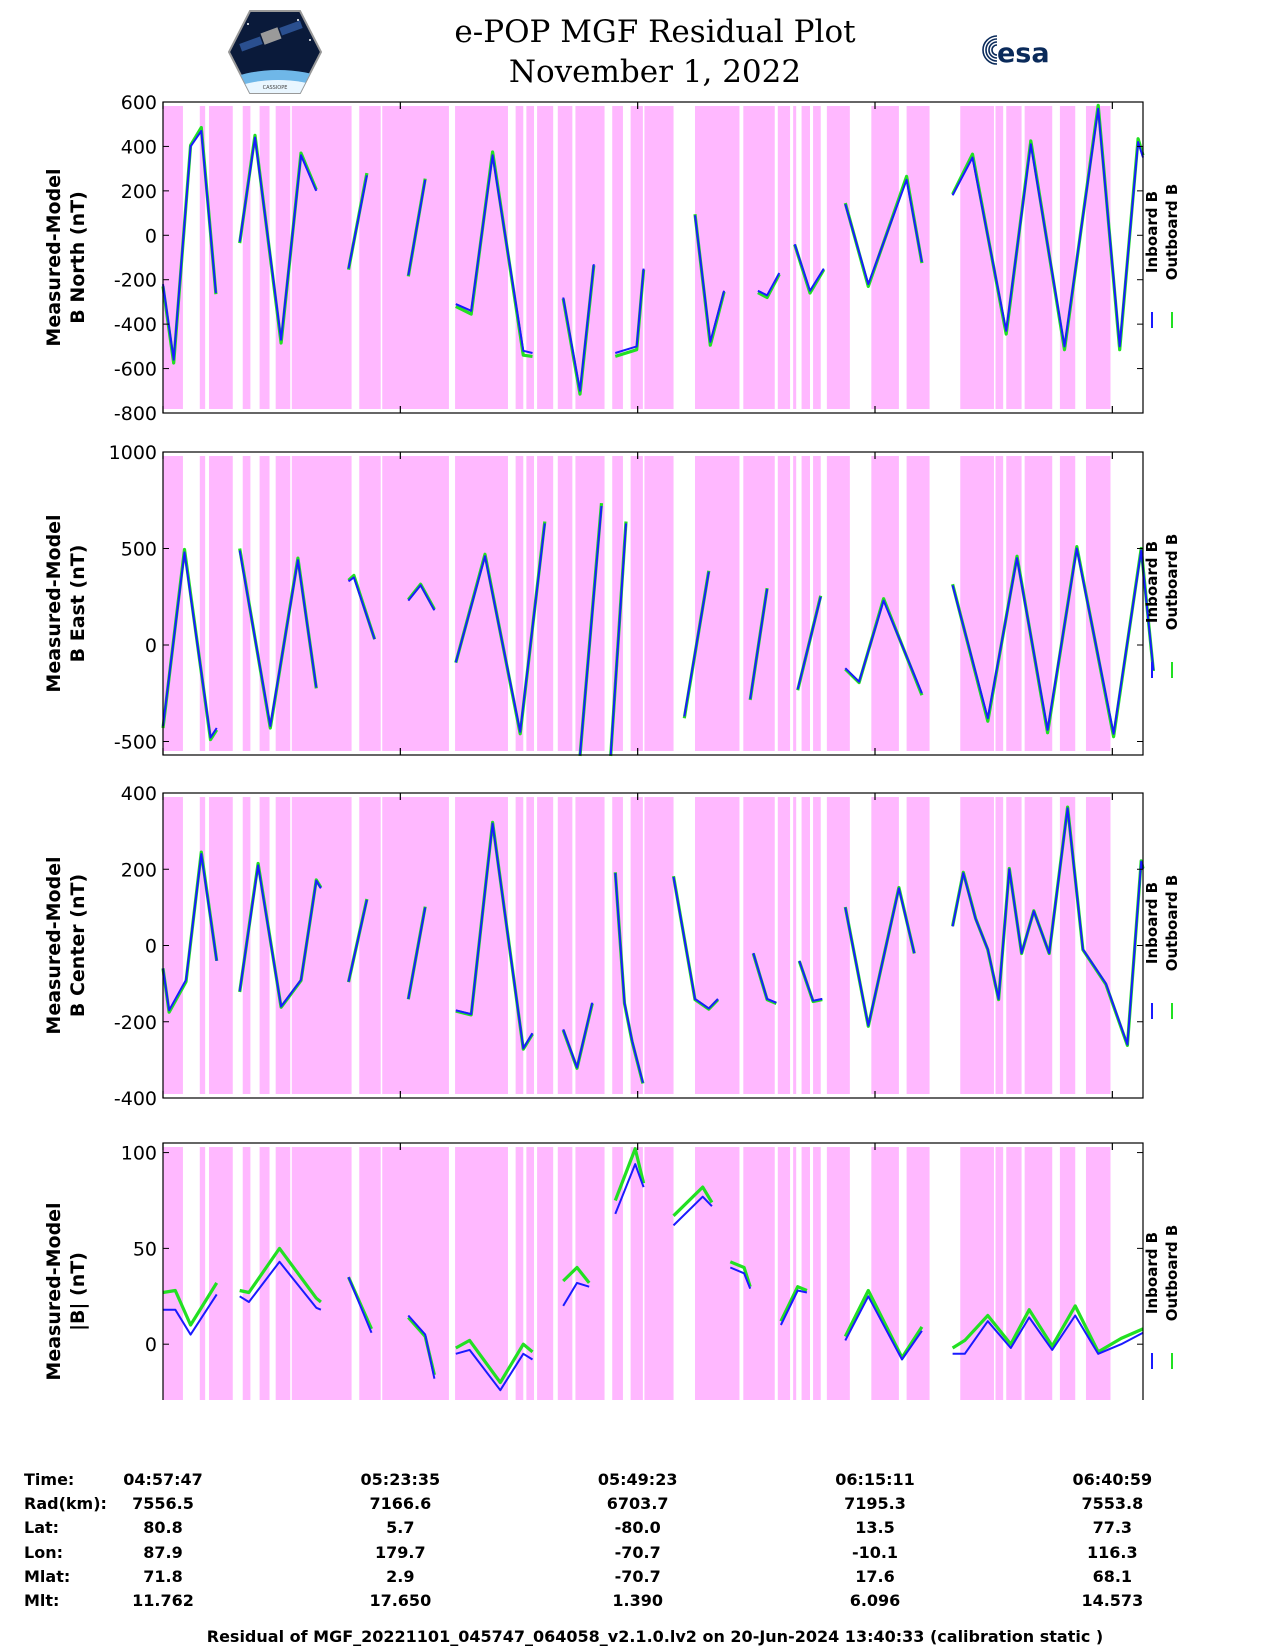  What do you see at coordinates (78, 1291) in the screenshot?
I see `y-axis-label: |B| (nT)` at bounding box center [78, 1291].